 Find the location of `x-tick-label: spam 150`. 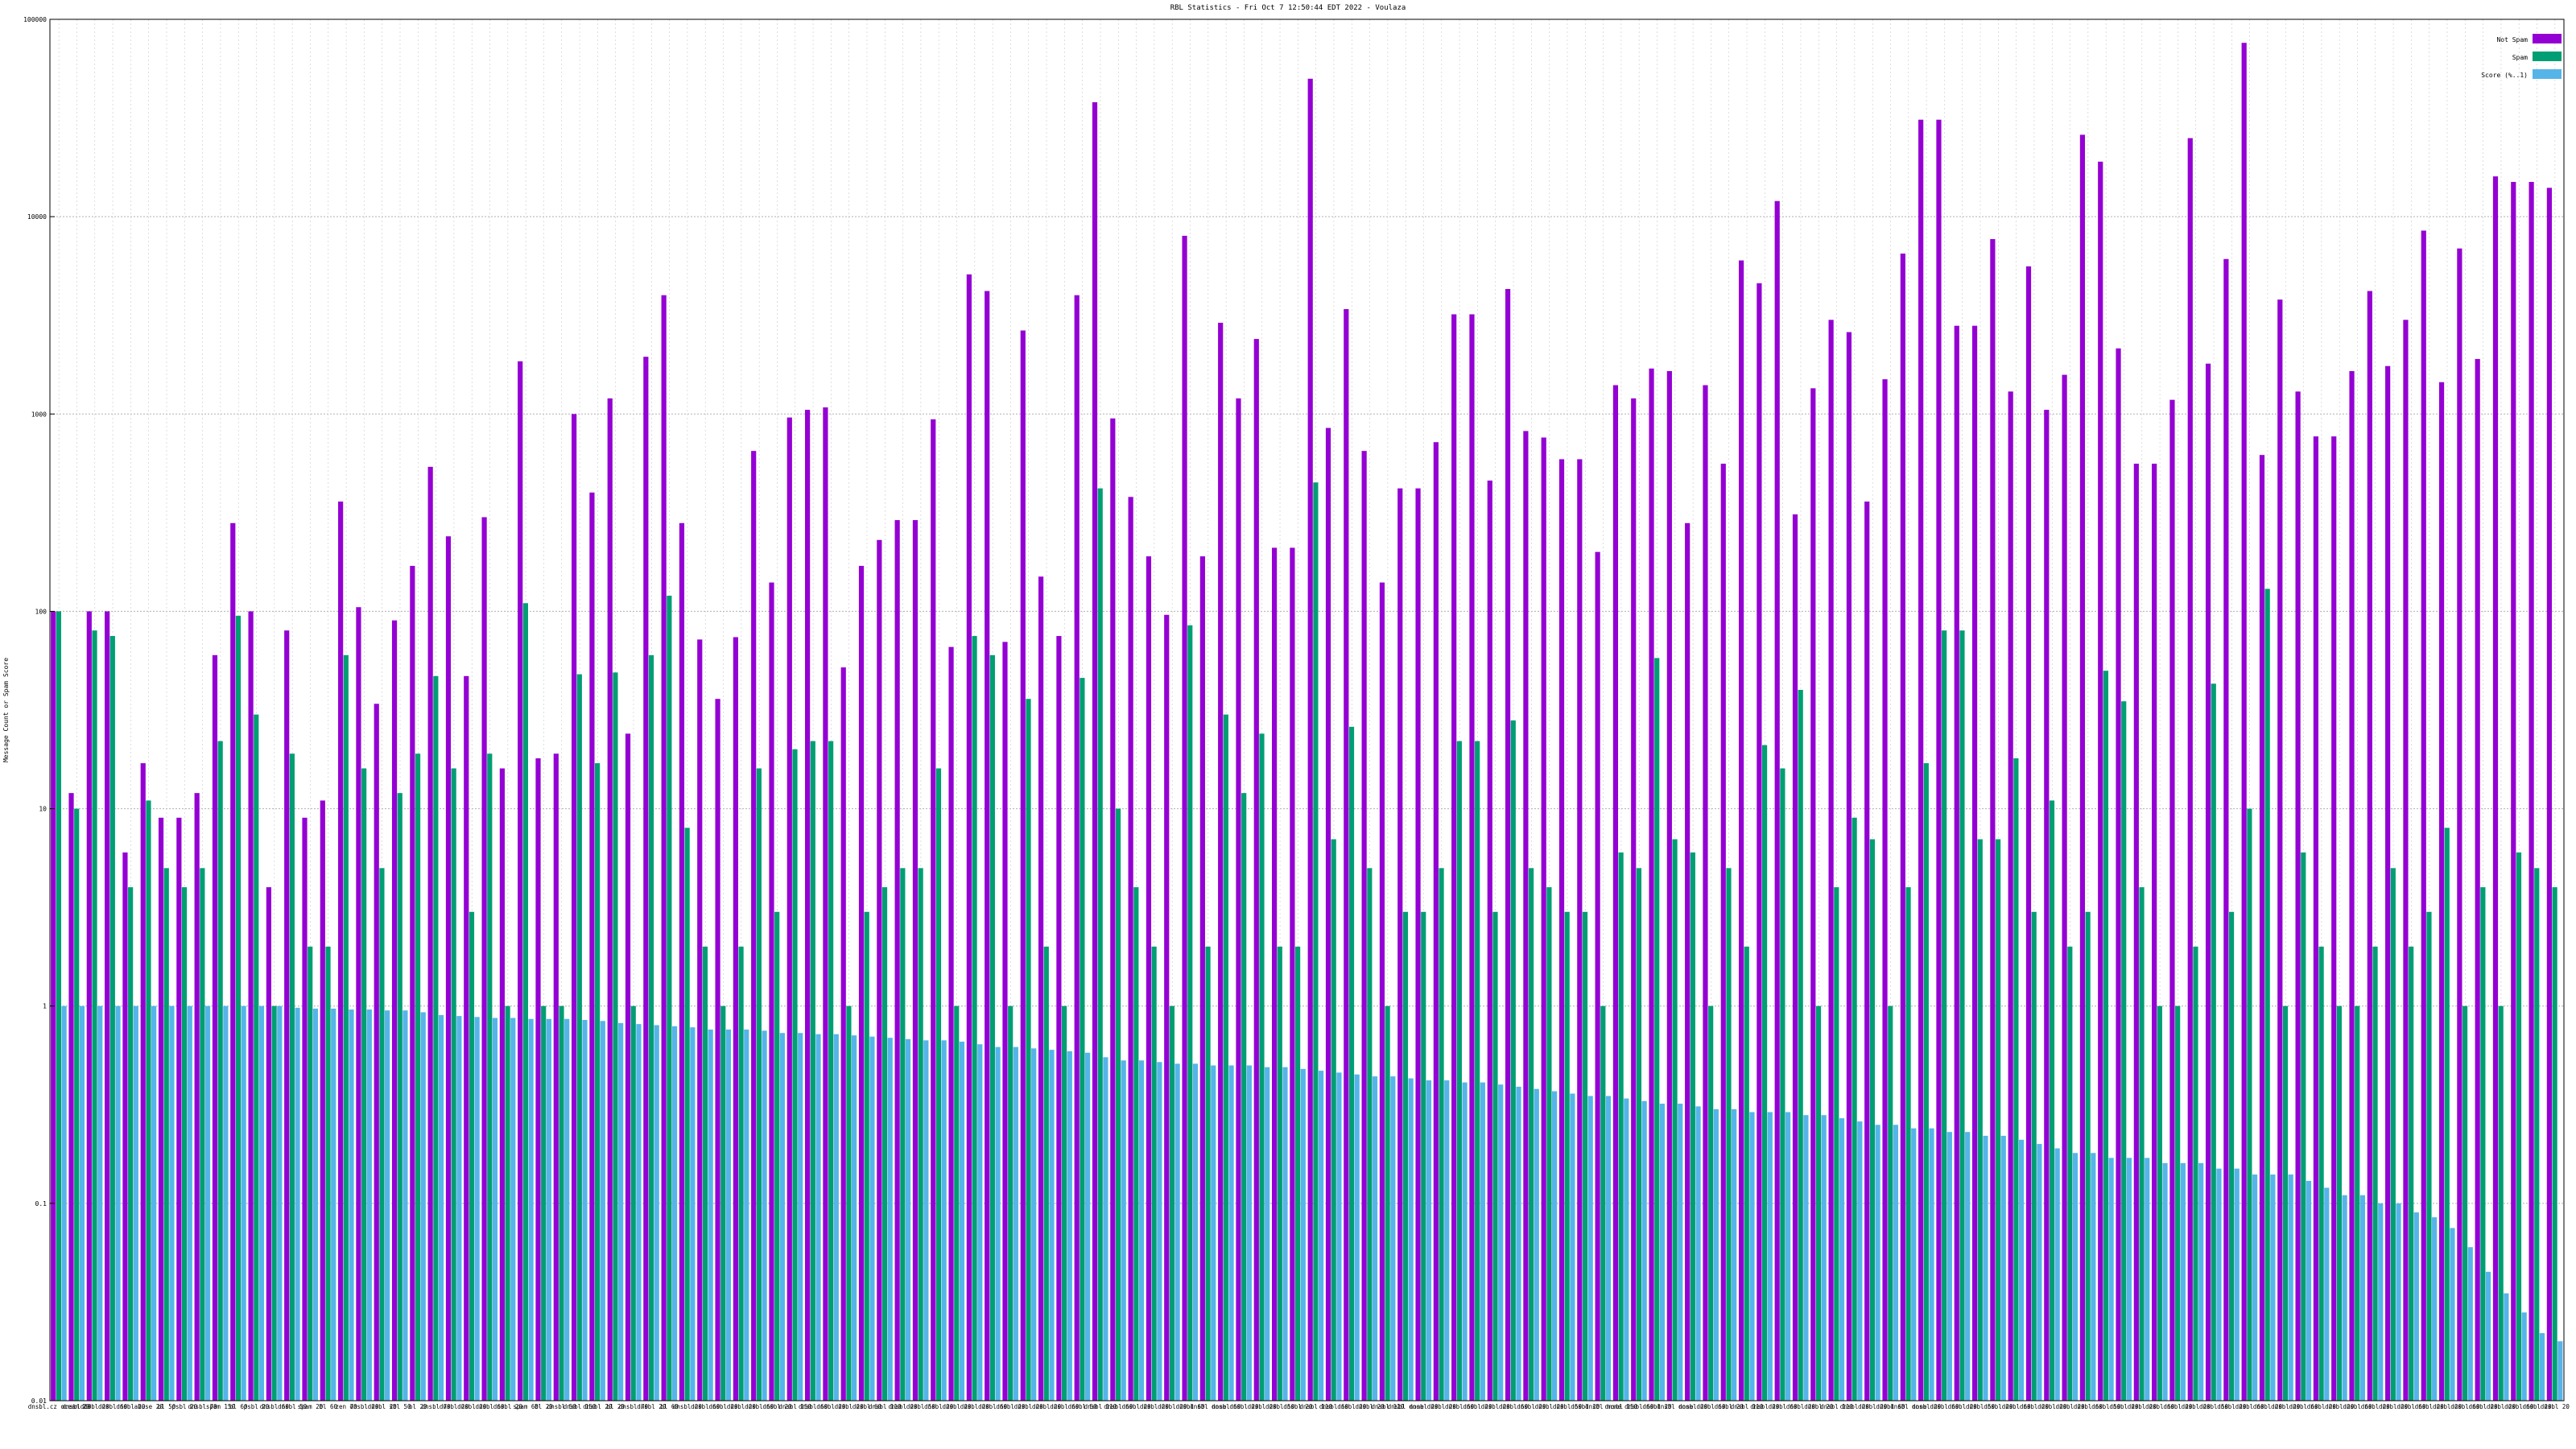

x-tick-label: spam 150 is located at coordinates (221, 1406).